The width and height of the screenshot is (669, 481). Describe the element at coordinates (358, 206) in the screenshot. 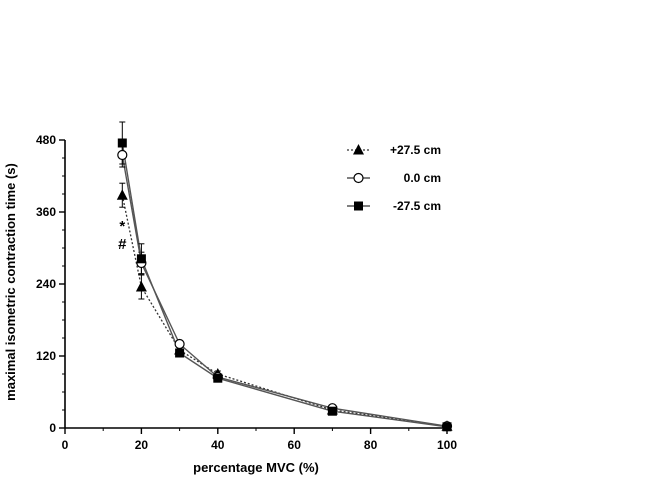

I see `legend-square-marker` at that location.